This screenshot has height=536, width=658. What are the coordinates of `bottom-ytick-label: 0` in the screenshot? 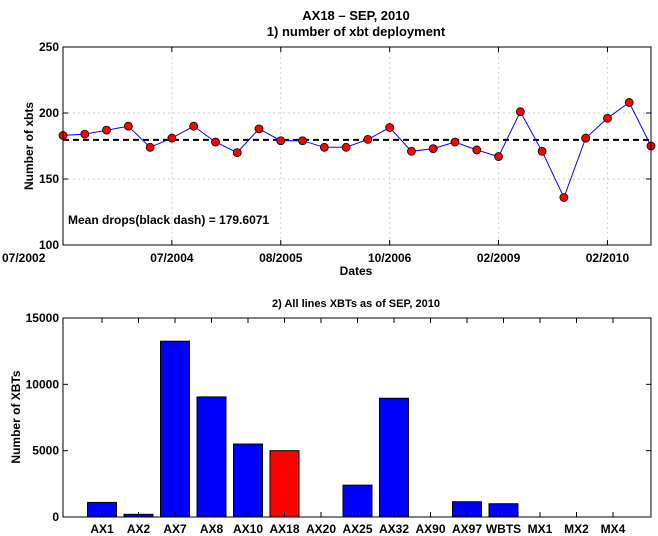 It's located at (55, 517).